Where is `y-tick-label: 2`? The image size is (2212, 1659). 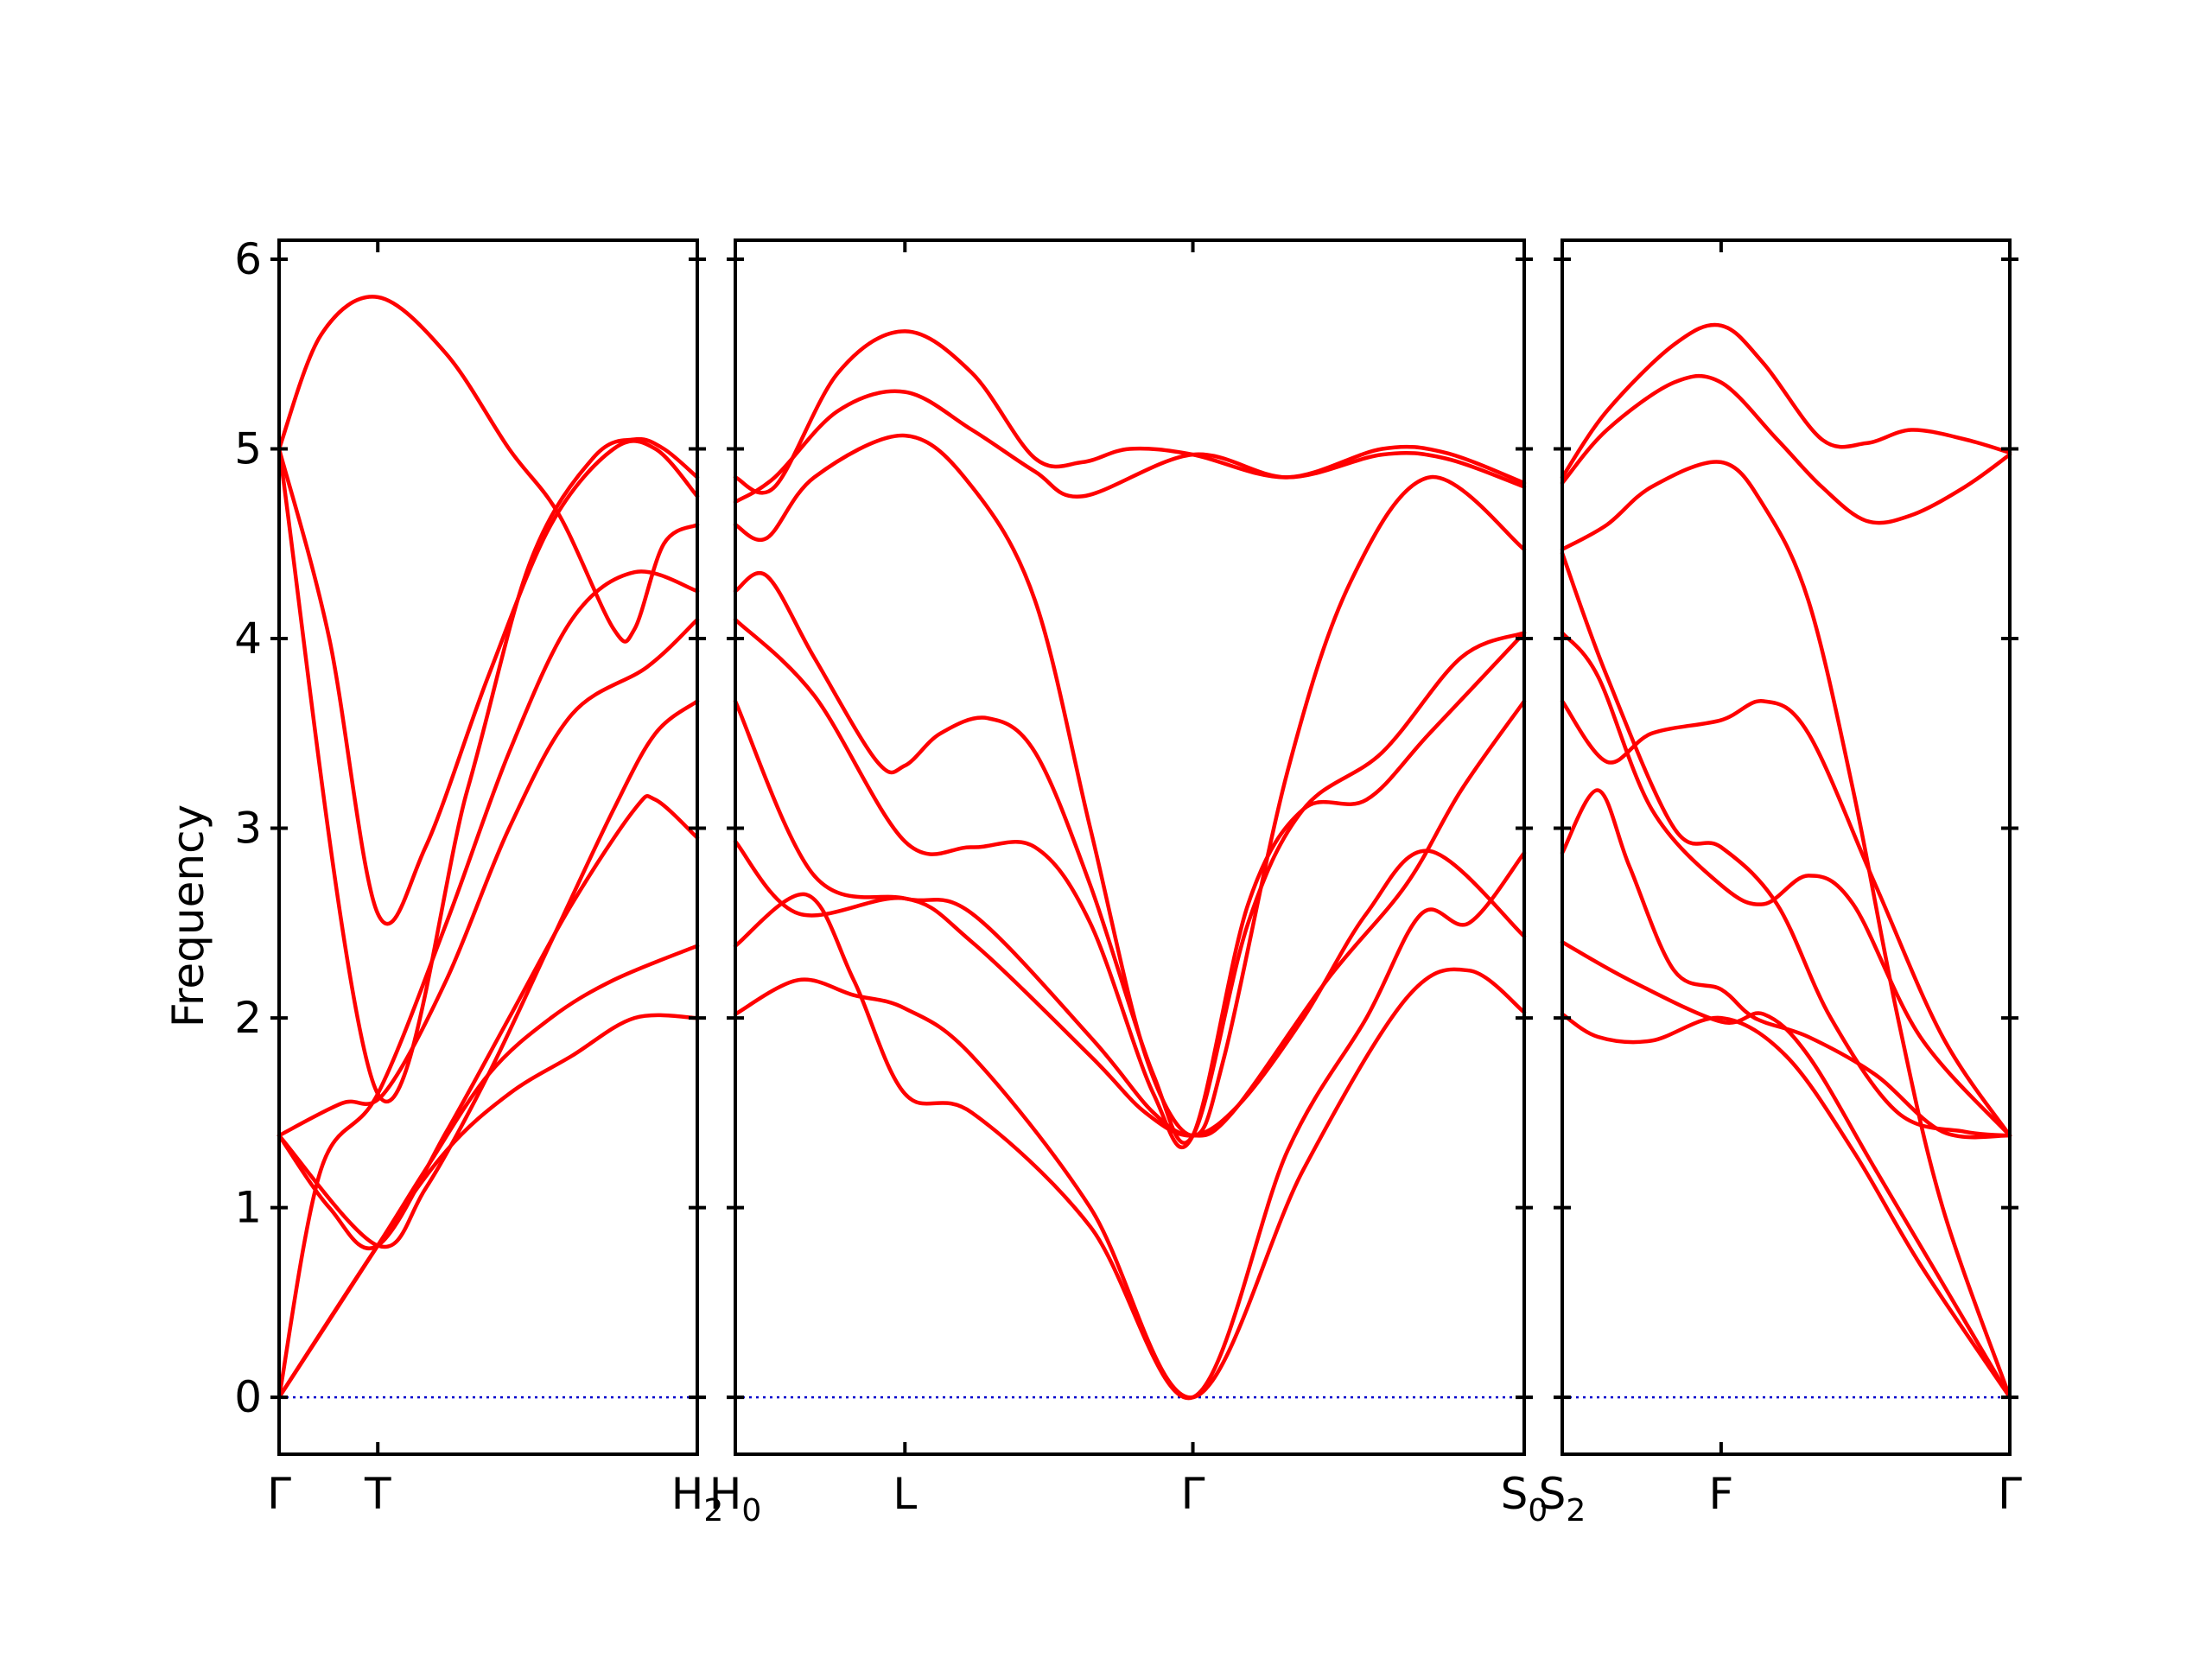 y-tick-label: 2 is located at coordinates (248, 1018).